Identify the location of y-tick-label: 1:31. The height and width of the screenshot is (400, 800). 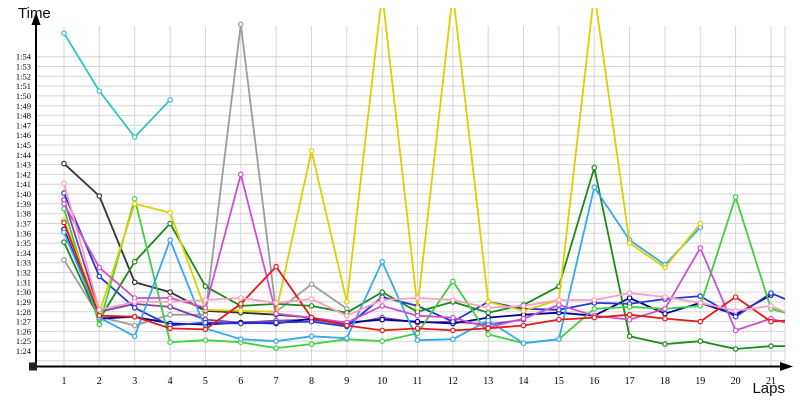
(23, 282).